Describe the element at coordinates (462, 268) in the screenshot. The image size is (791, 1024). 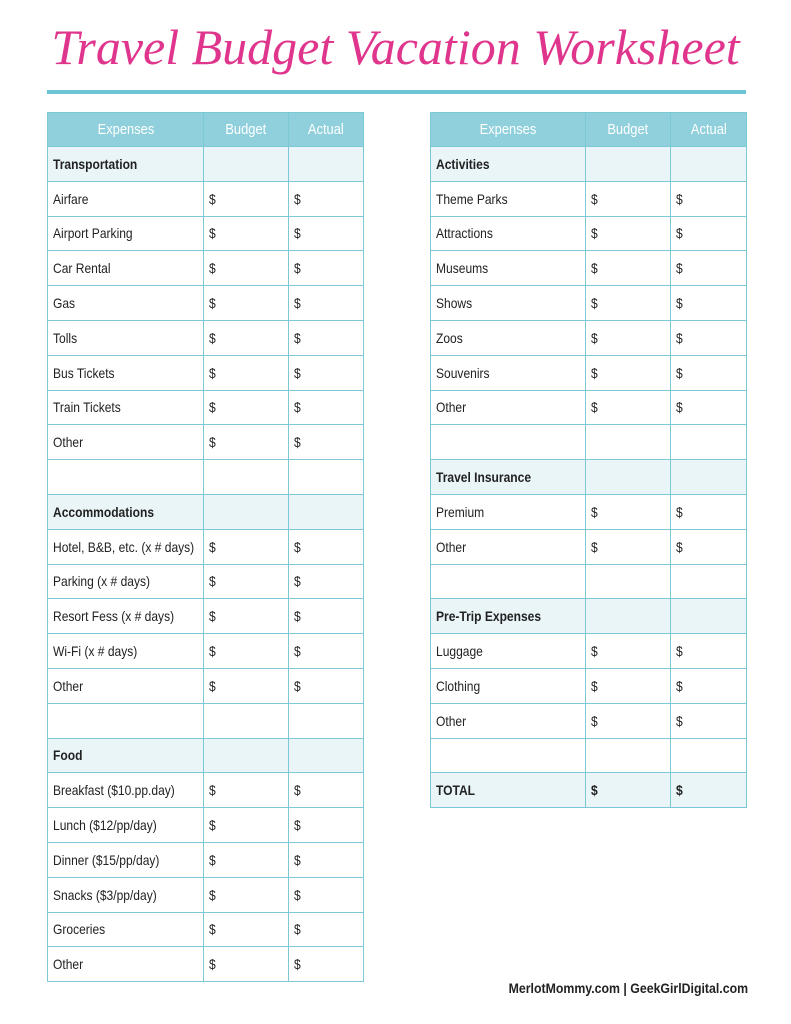
I see `row-label-text: Museums` at that location.